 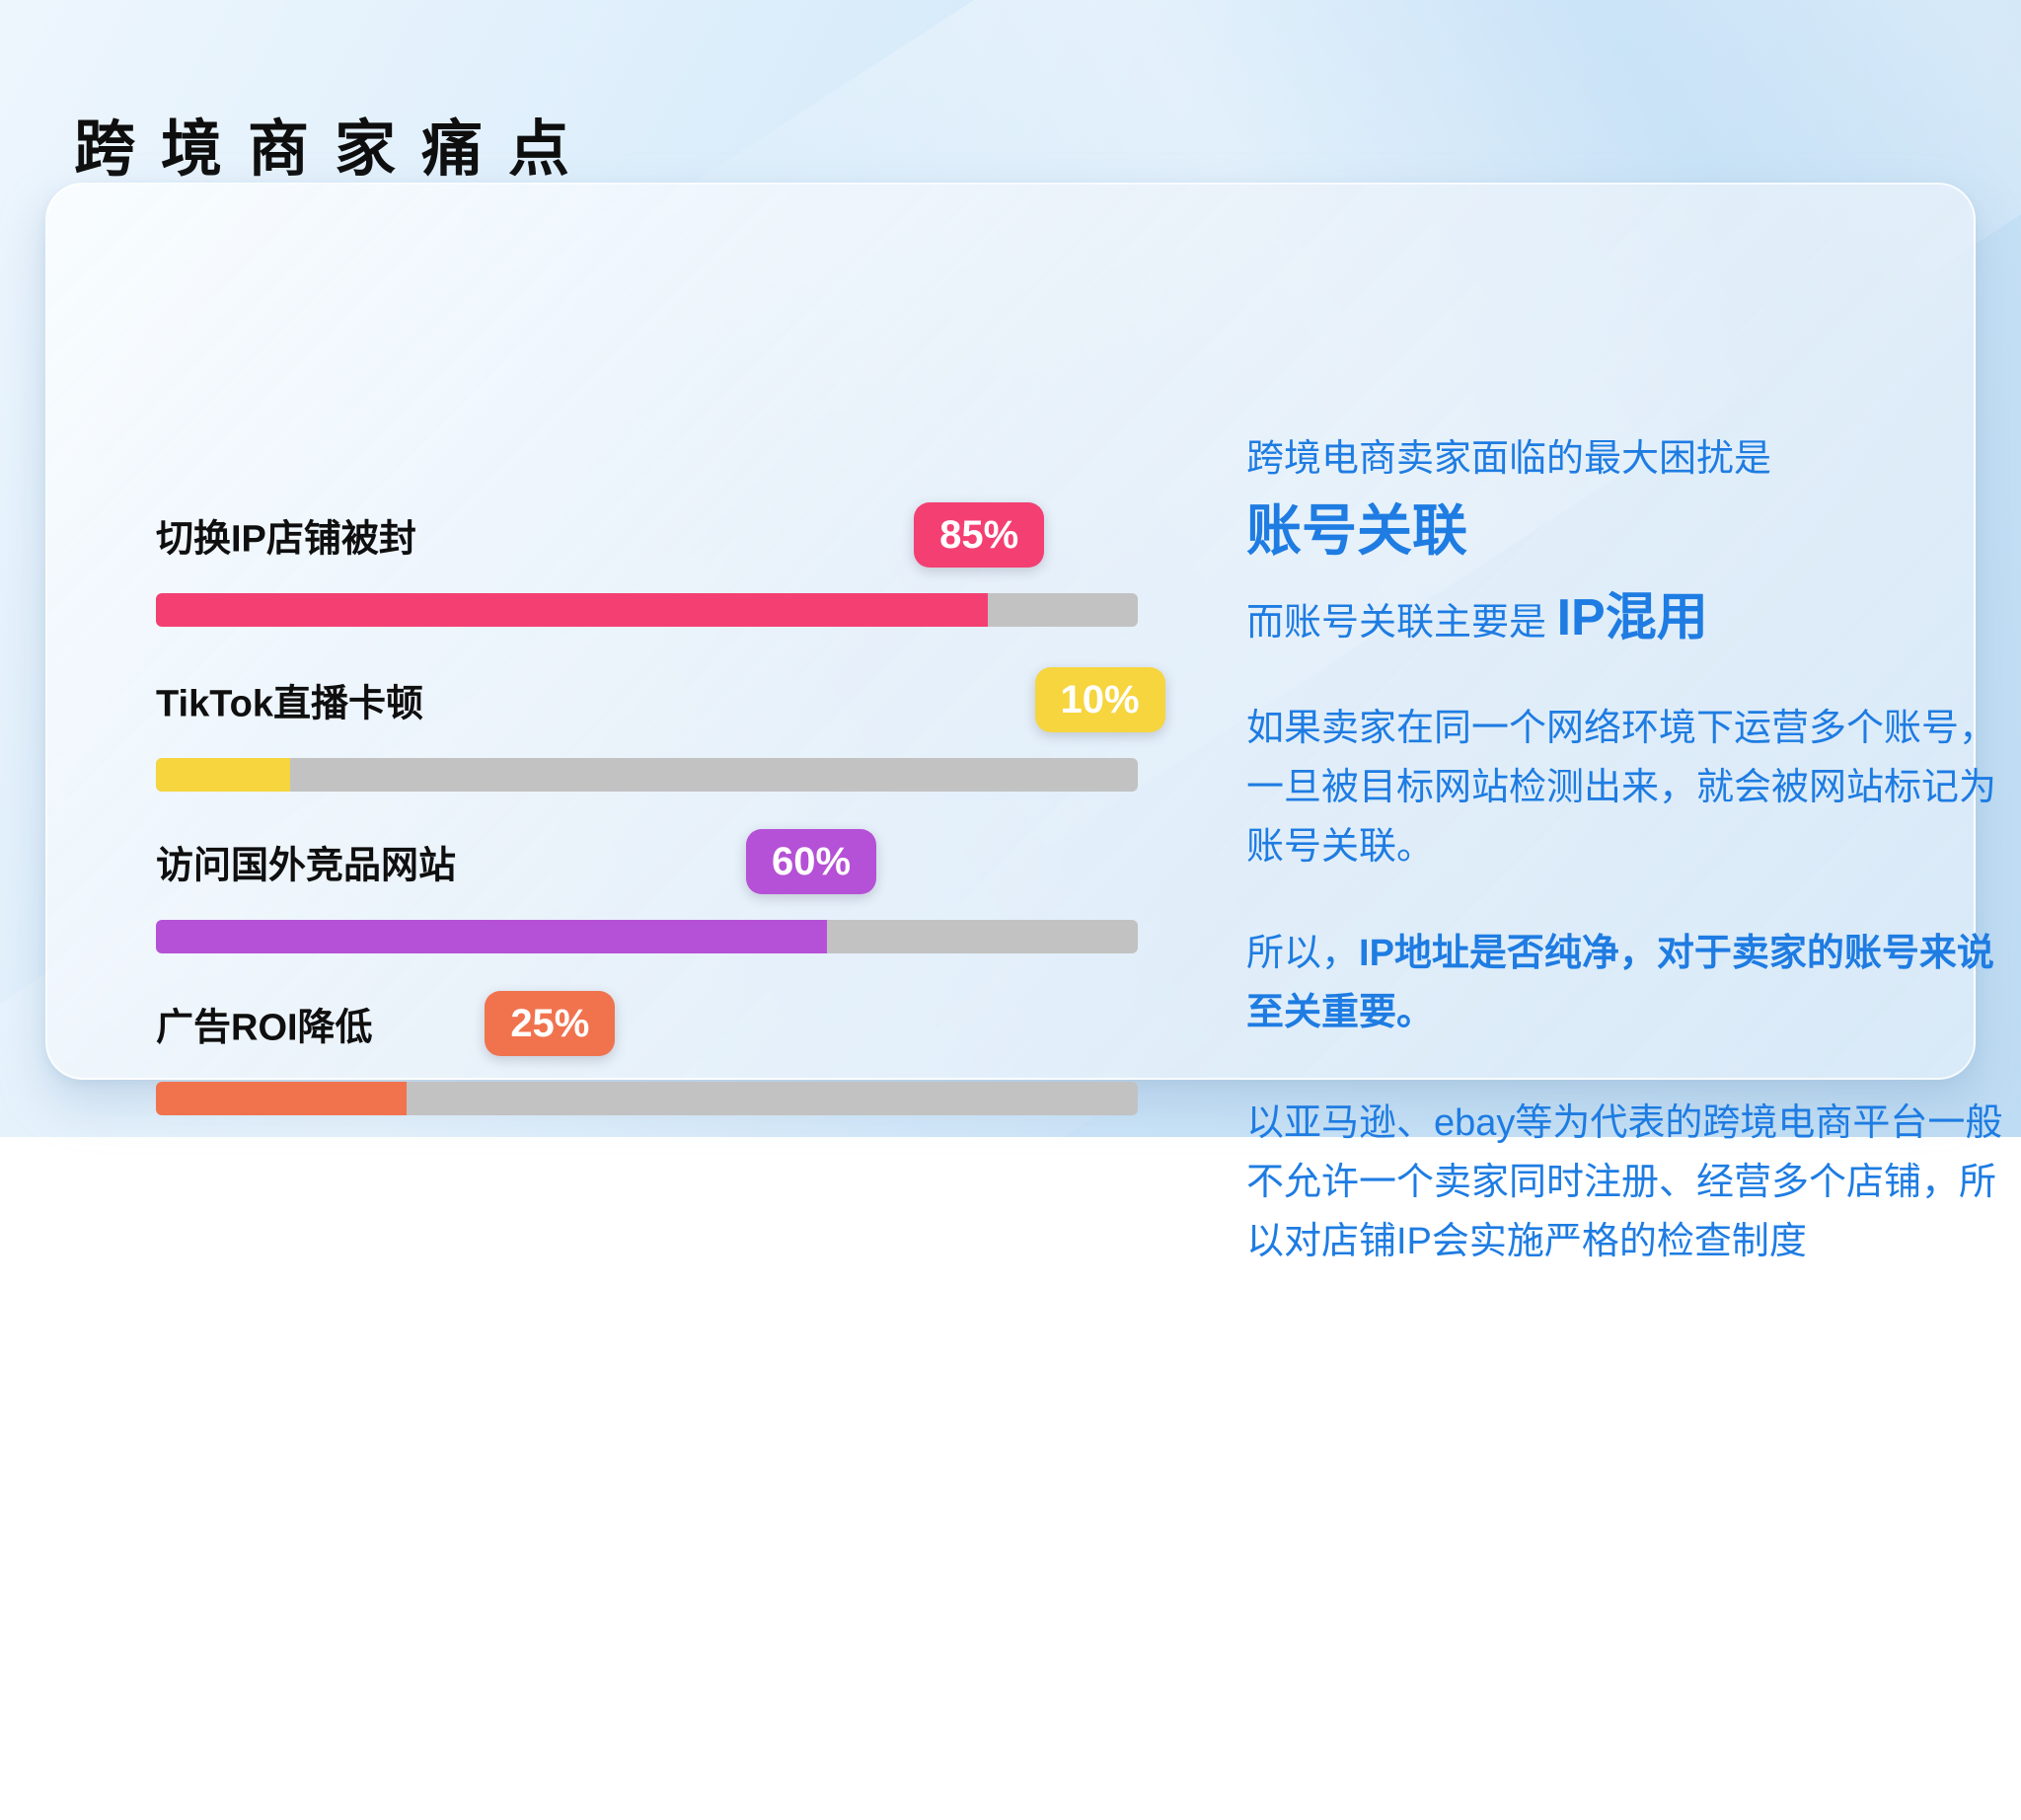 I want to click on chart-row-head: 访问国外竞品网站 60%, so click(x=647, y=861).